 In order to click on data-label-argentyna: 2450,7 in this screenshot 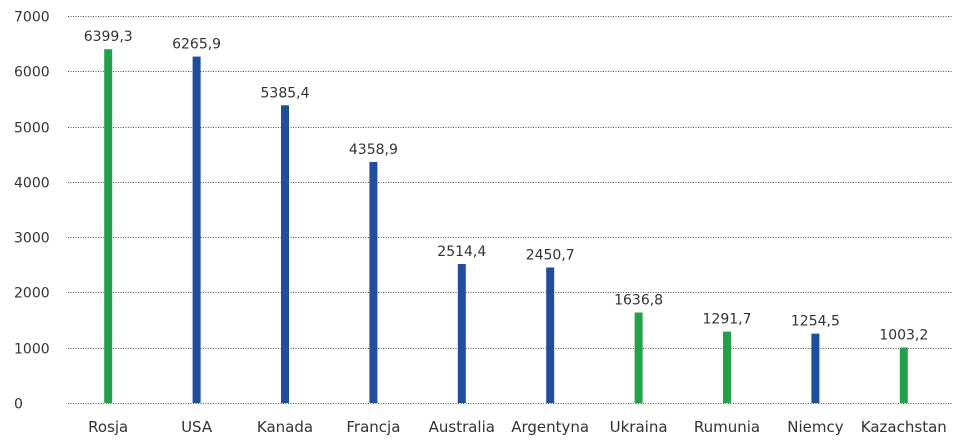, I will do `click(550, 256)`.